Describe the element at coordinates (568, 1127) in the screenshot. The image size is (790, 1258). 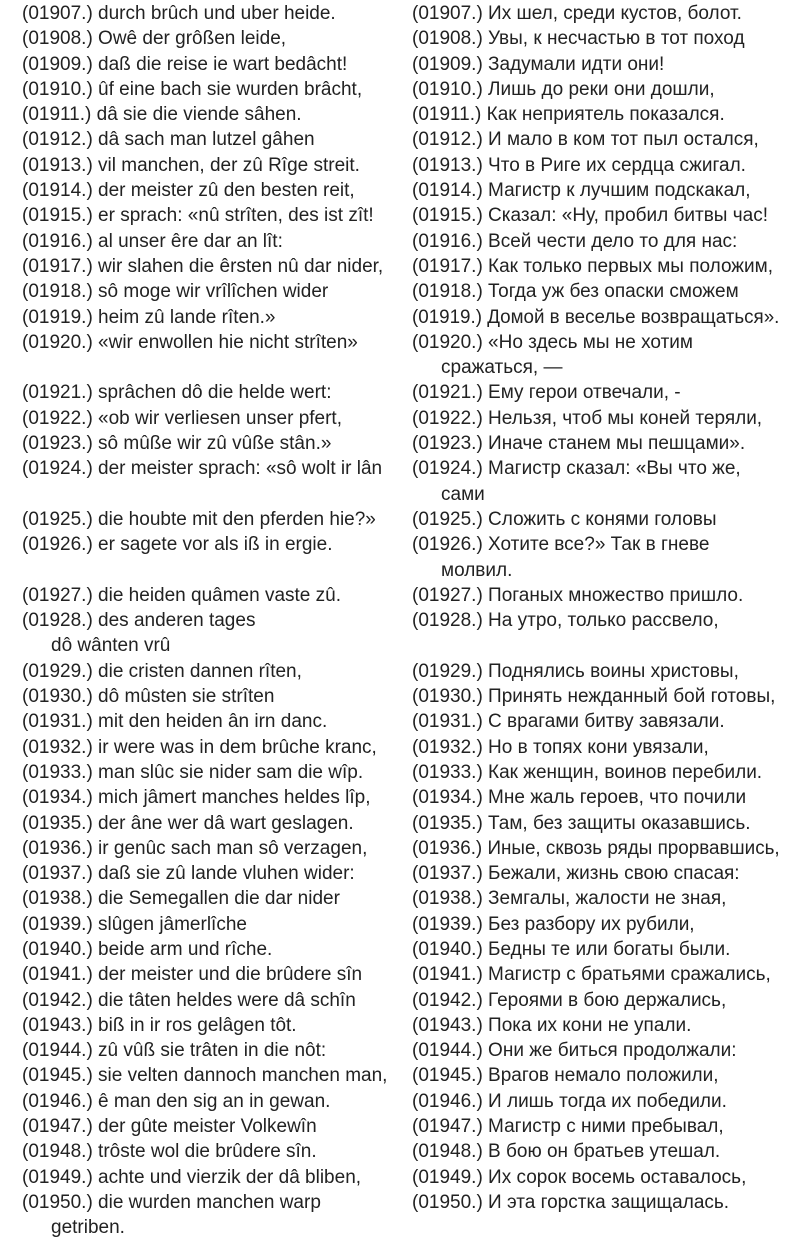
I see `verse-line: (01947.) Магистр с ними пребывал,` at that location.